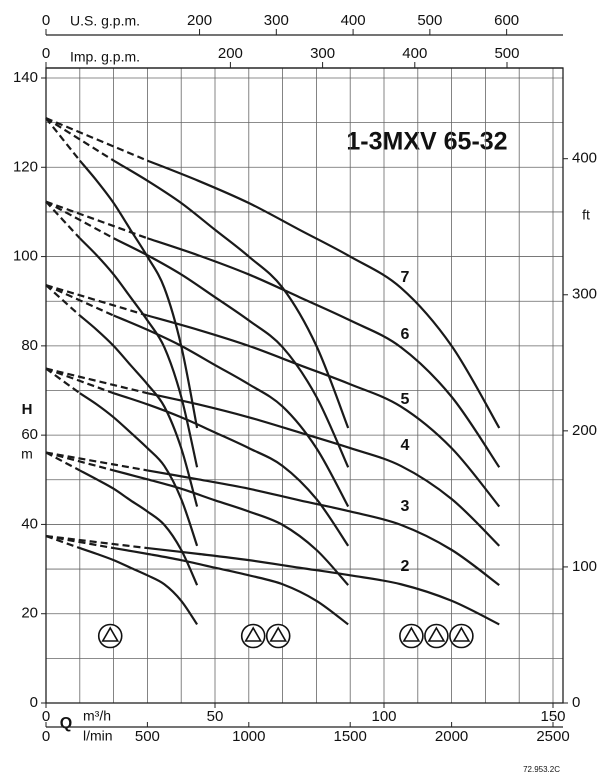  What do you see at coordinates (46, 736) in the screenshot?
I see `x2-tick-label: 0` at bounding box center [46, 736].